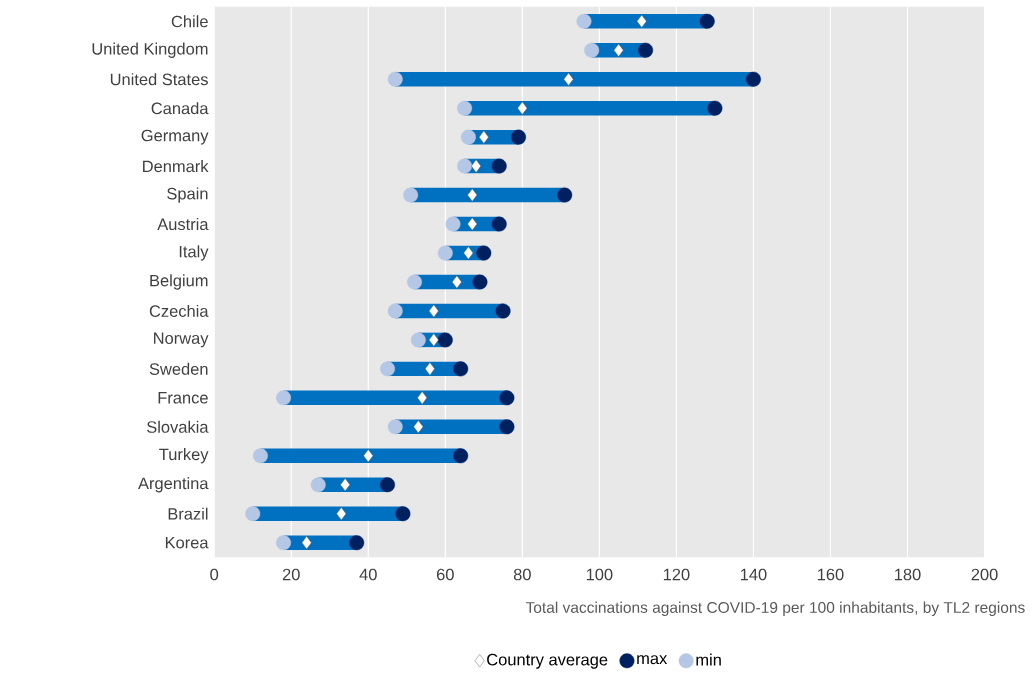 This screenshot has height=674, width=1032. I want to click on x-tick-label: 180, so click(908, 574).